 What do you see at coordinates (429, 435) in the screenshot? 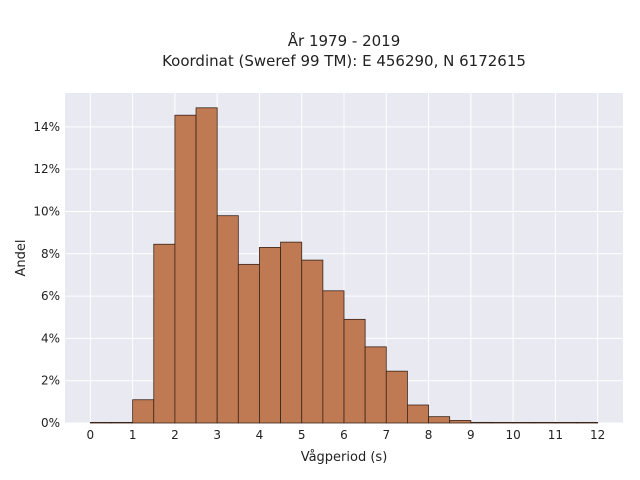
I see `x-tick-label: 8` at bounding box center [429, 435].